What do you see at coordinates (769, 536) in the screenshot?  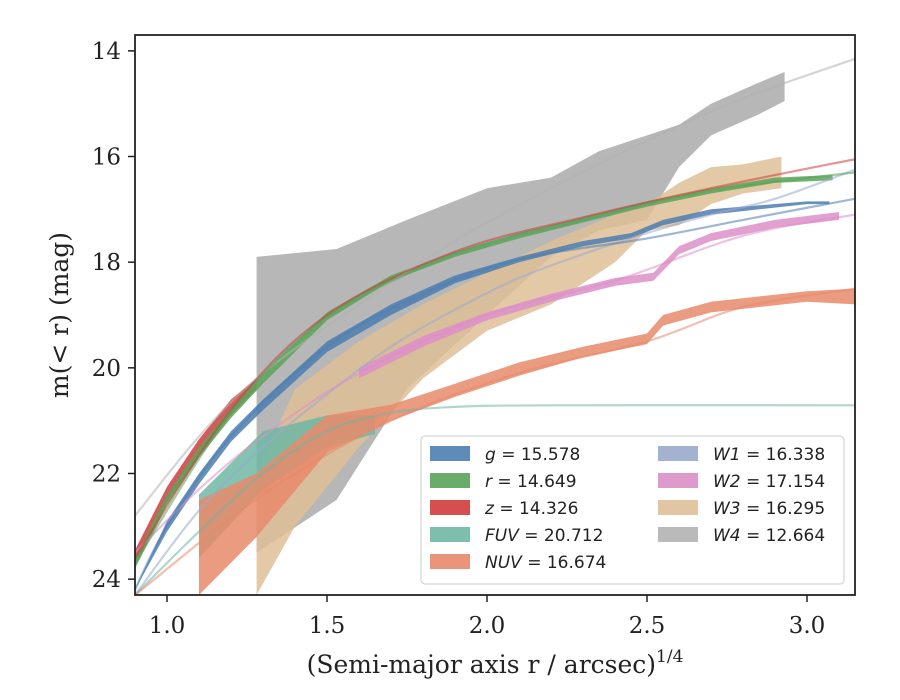 I see `legend-label-w4: W4 = 12.664` at bounding box center [769, 536].